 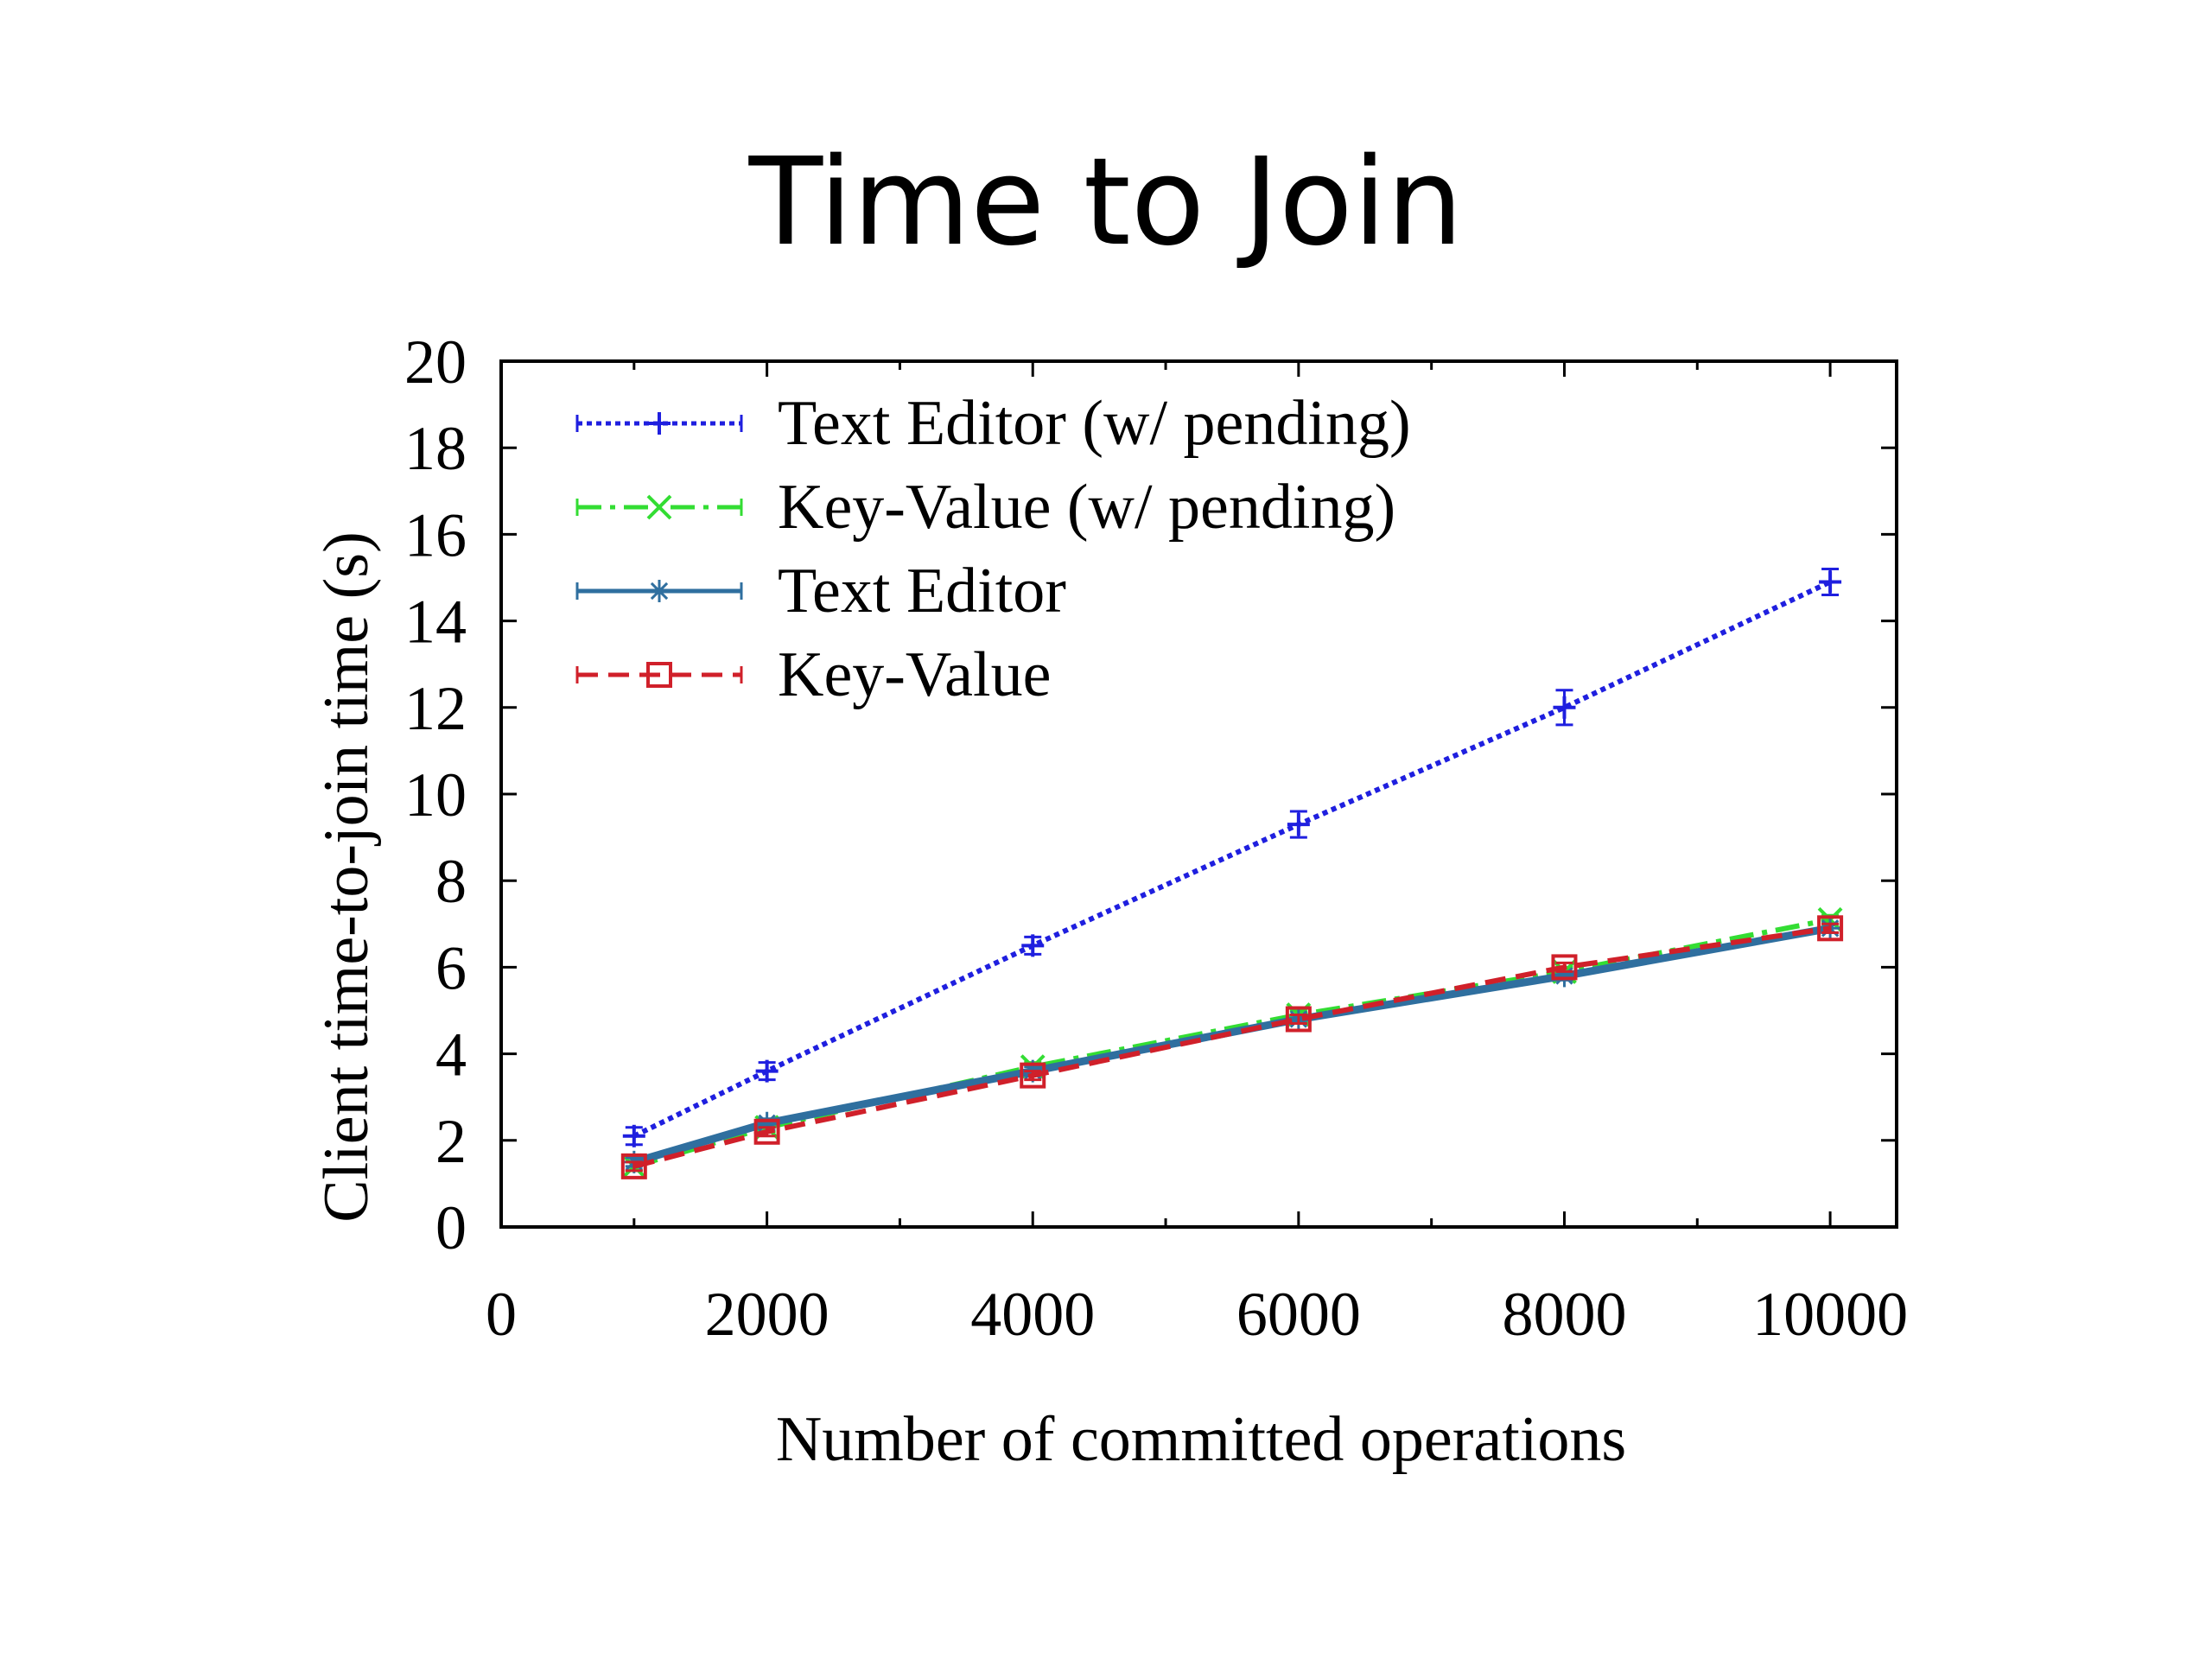 I want to click on y-tick-label: 12, so click(x=435, y=708).